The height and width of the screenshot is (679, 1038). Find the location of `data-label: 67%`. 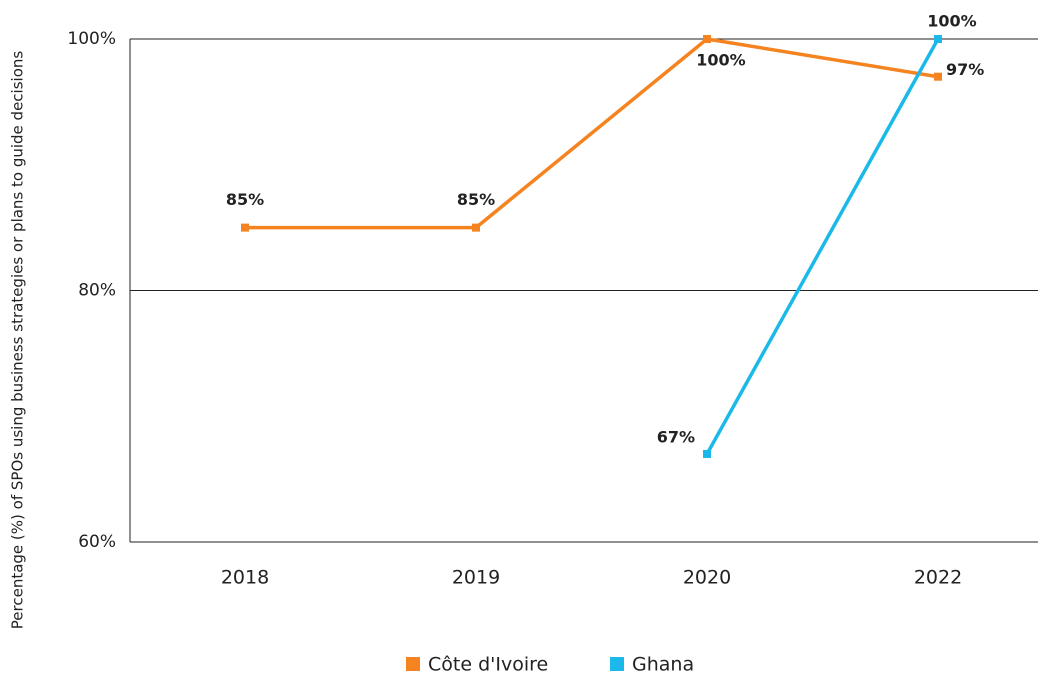

data-label: 67% is located at coordinates (676, 436).